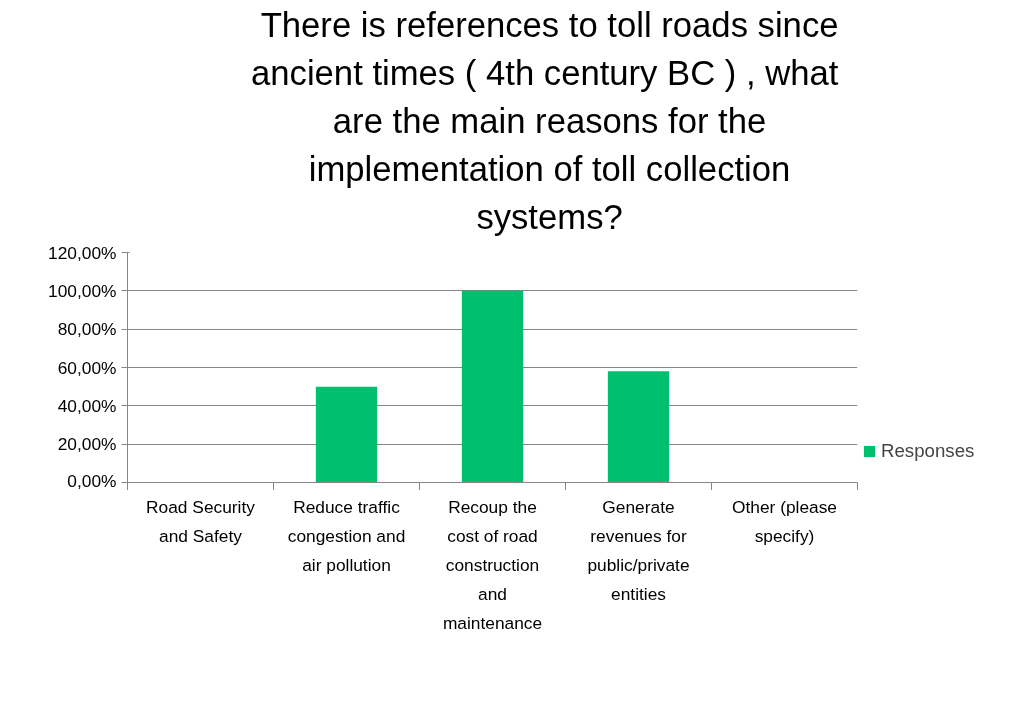 This screenshot has height=717, width=1035. Describe the element at coordinates (82, 252) in the screenshot. I see `y-tick-label: 120,00%` at that location.